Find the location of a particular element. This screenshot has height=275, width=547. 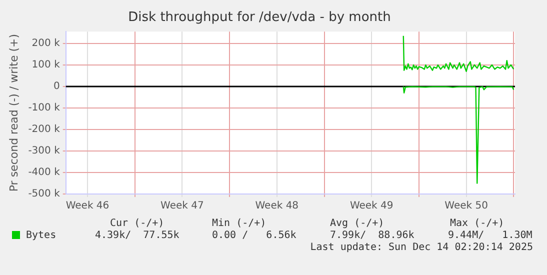

text: 7.99k/ 88.96k is located at coordinates (372, 235).